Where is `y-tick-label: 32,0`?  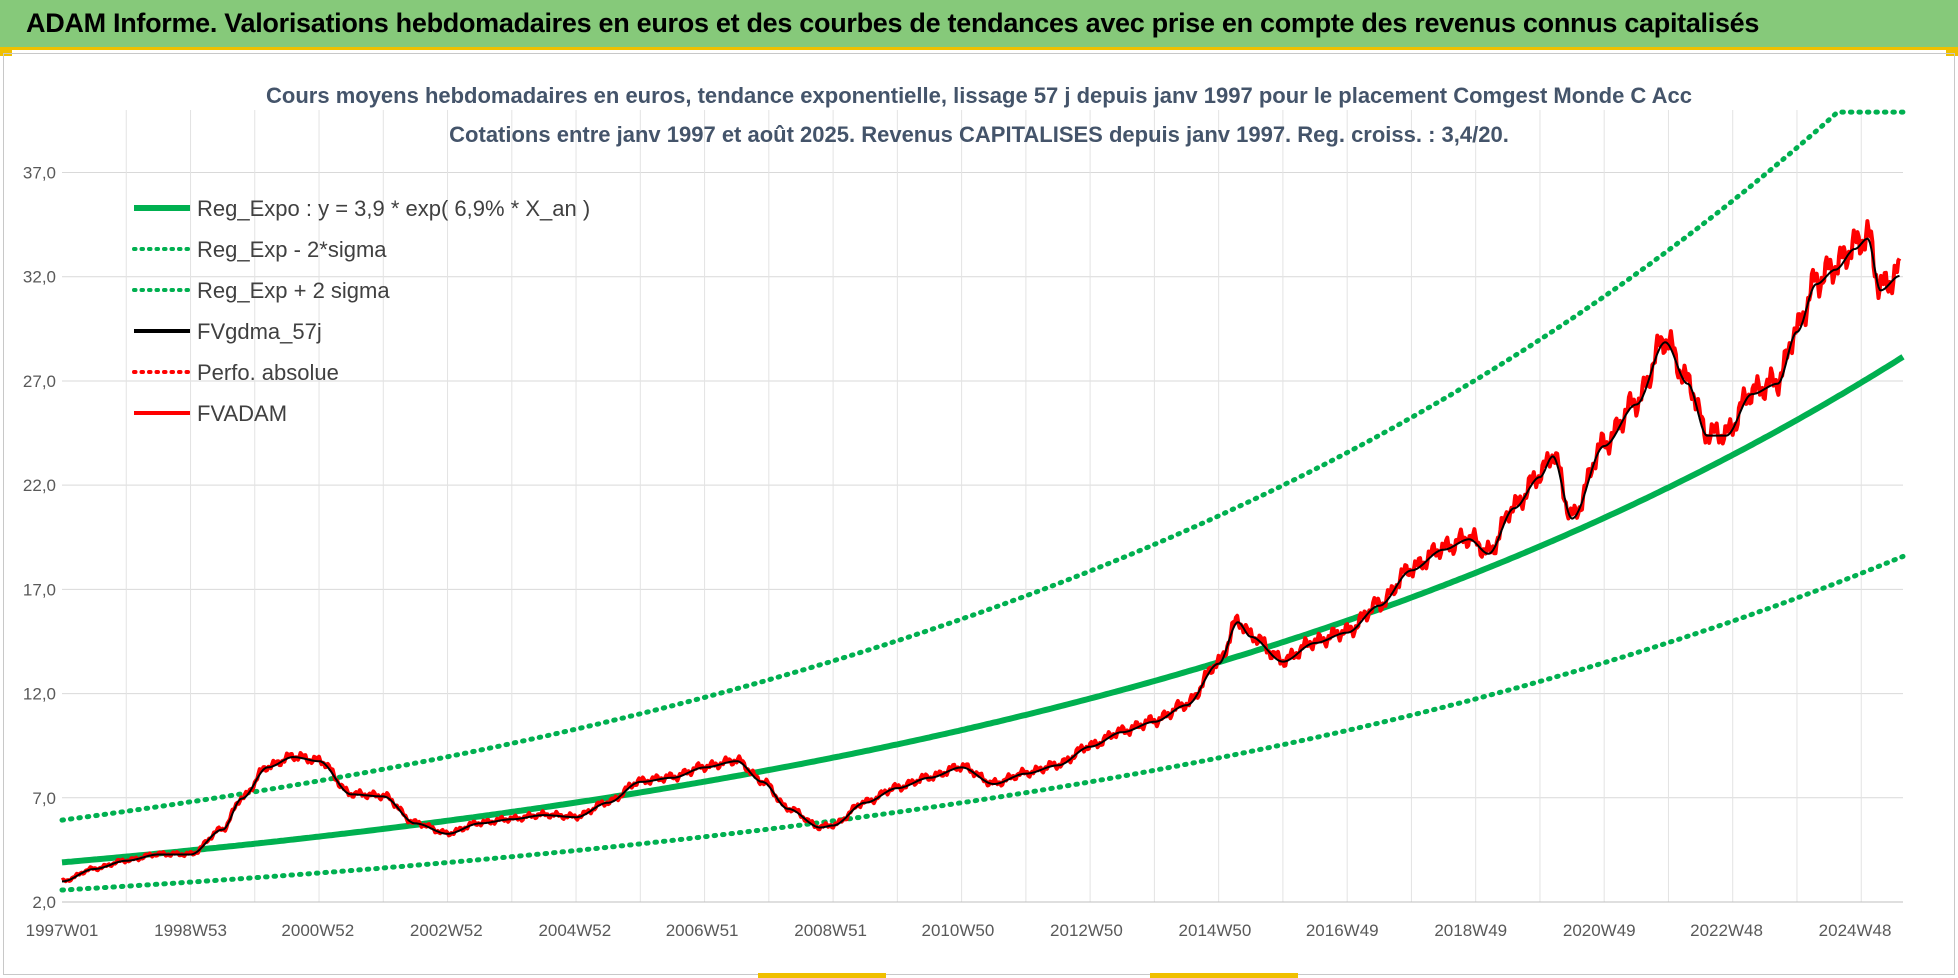 y-tick-label: 32,0 is located at coordinates (39, 277).